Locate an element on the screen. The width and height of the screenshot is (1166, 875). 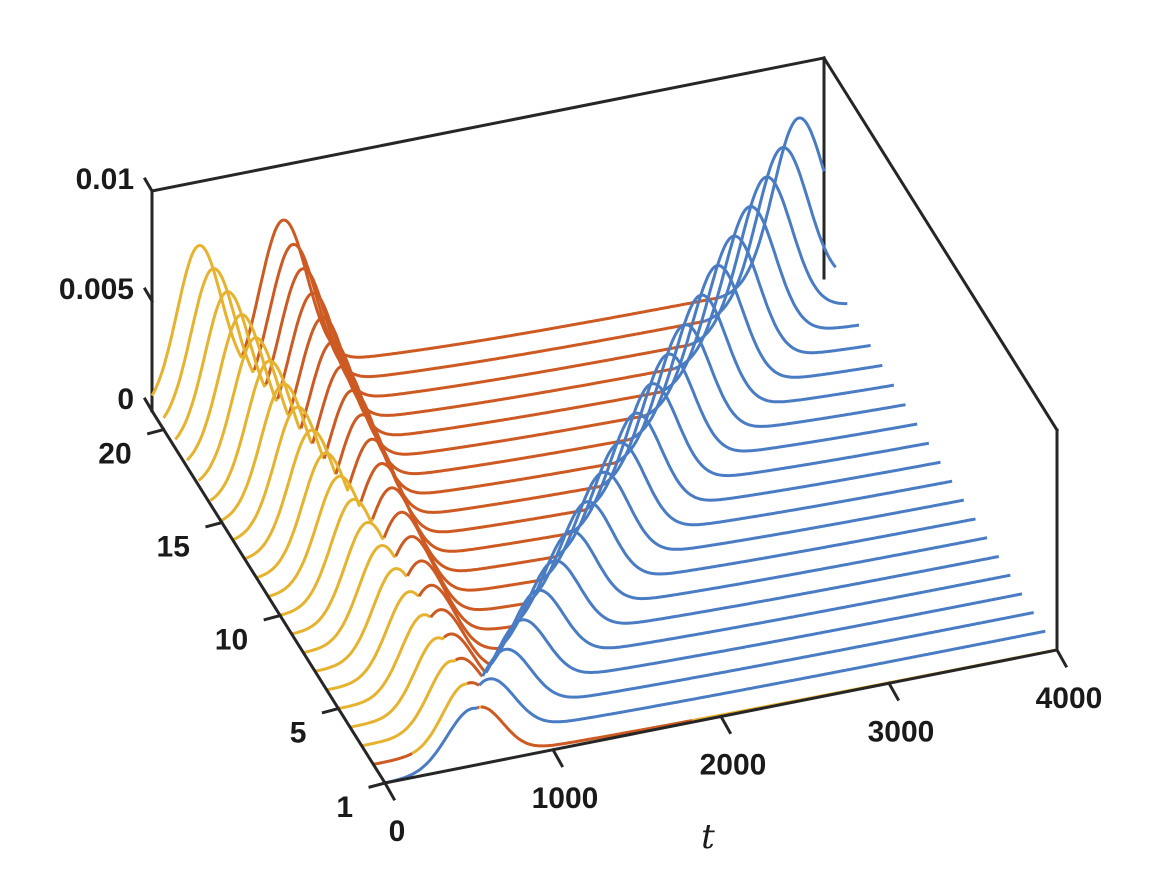
z-tick-label-1: 0.005 is located at coordinates (96, 289).